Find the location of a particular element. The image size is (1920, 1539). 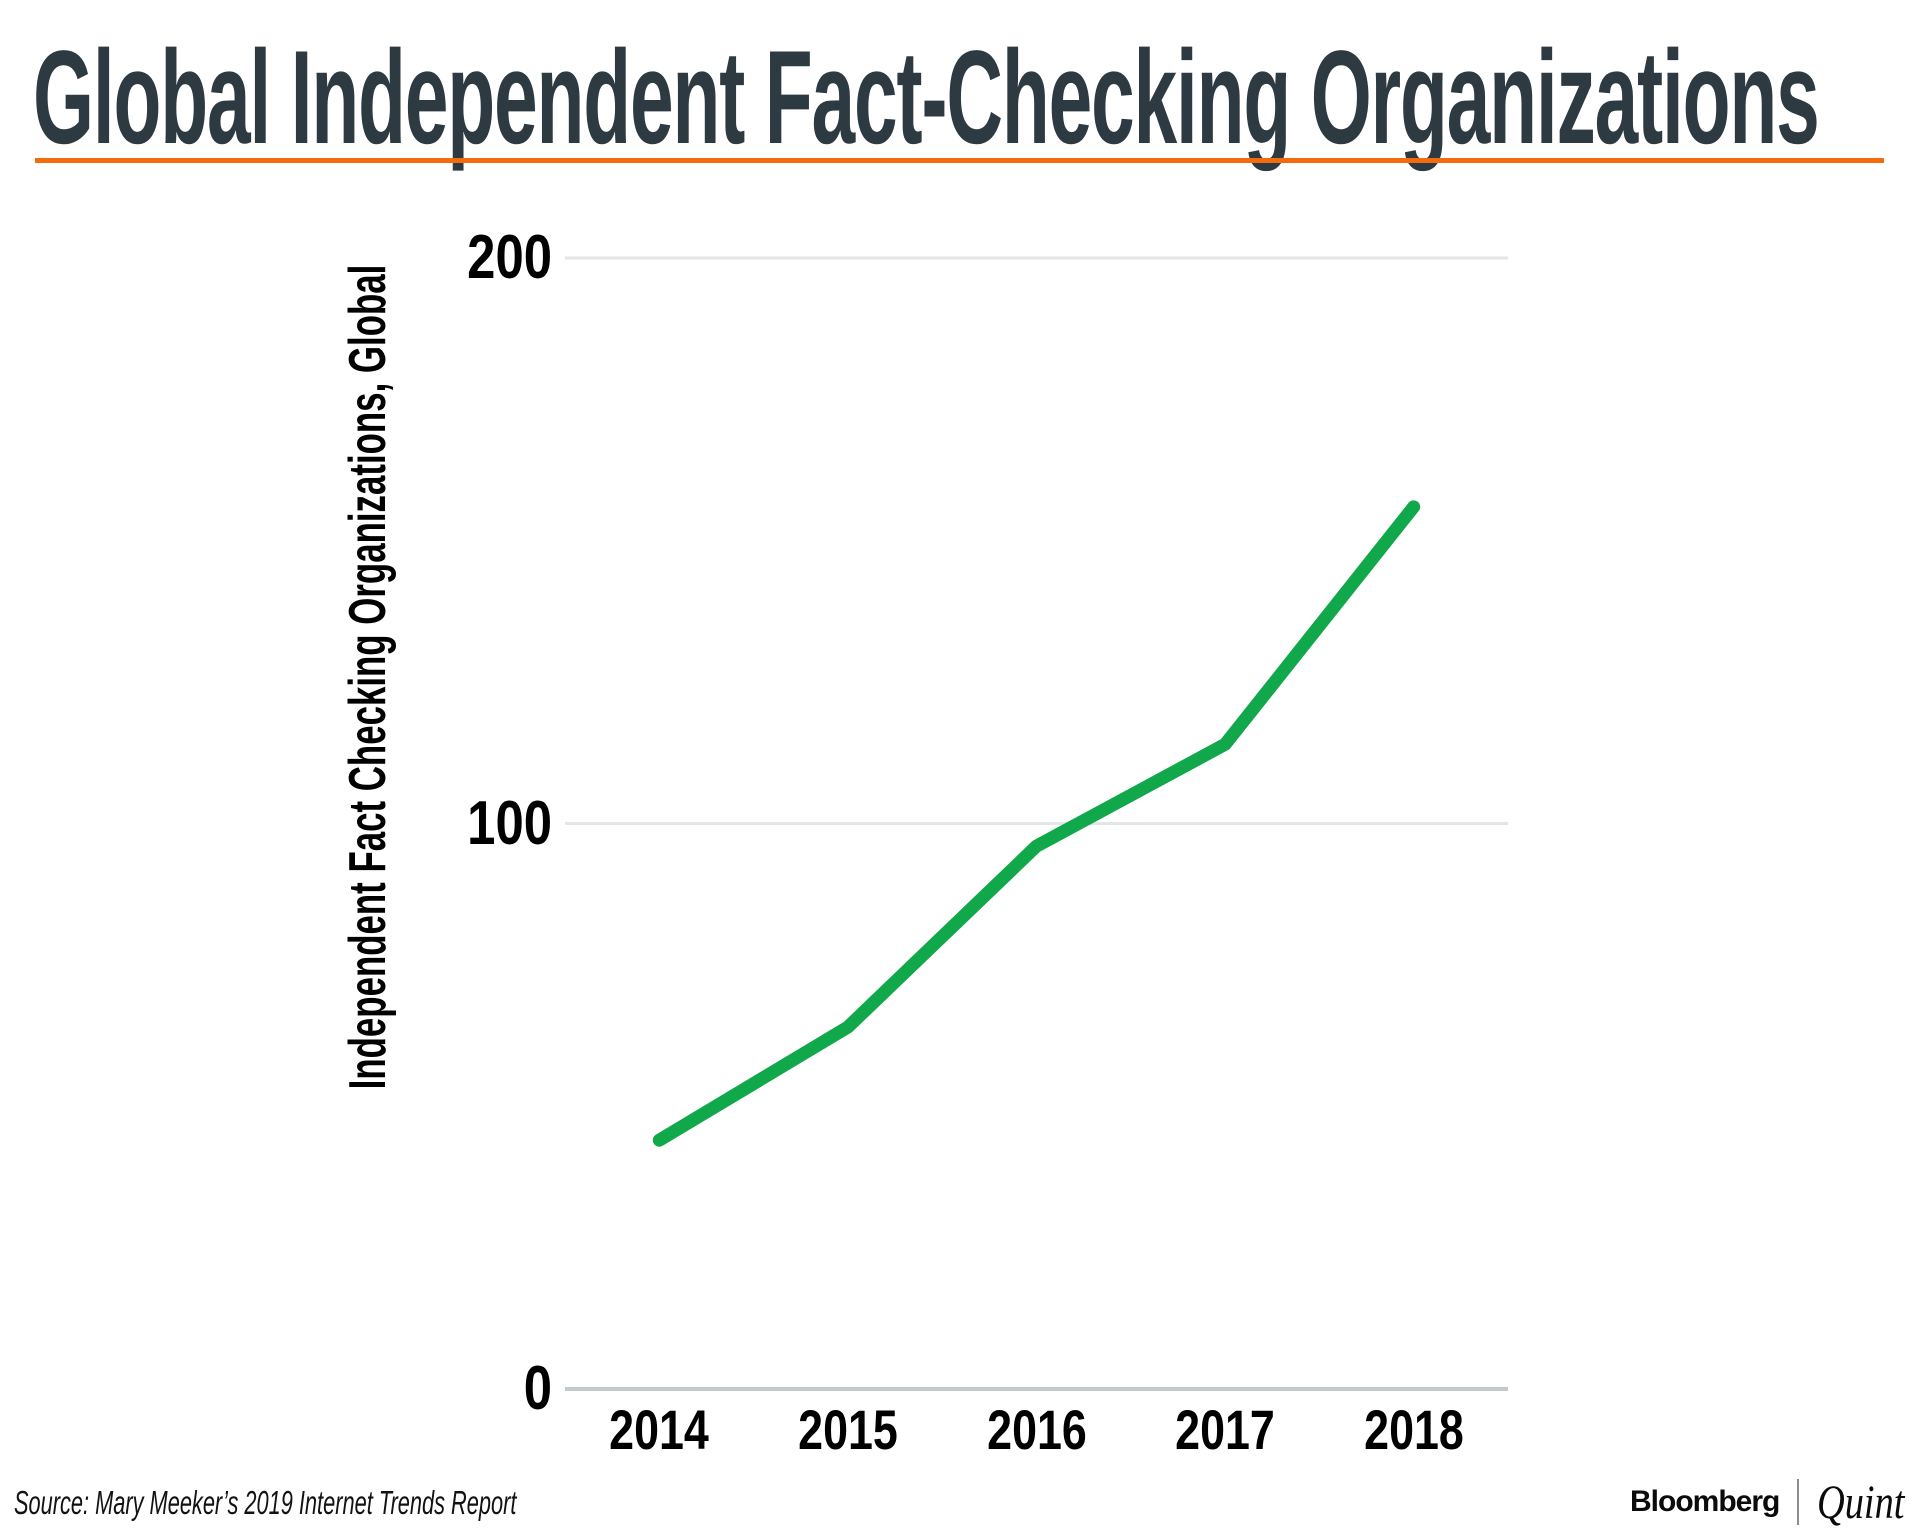

y-tick-label: 200 is located at coordinates (509, 257).